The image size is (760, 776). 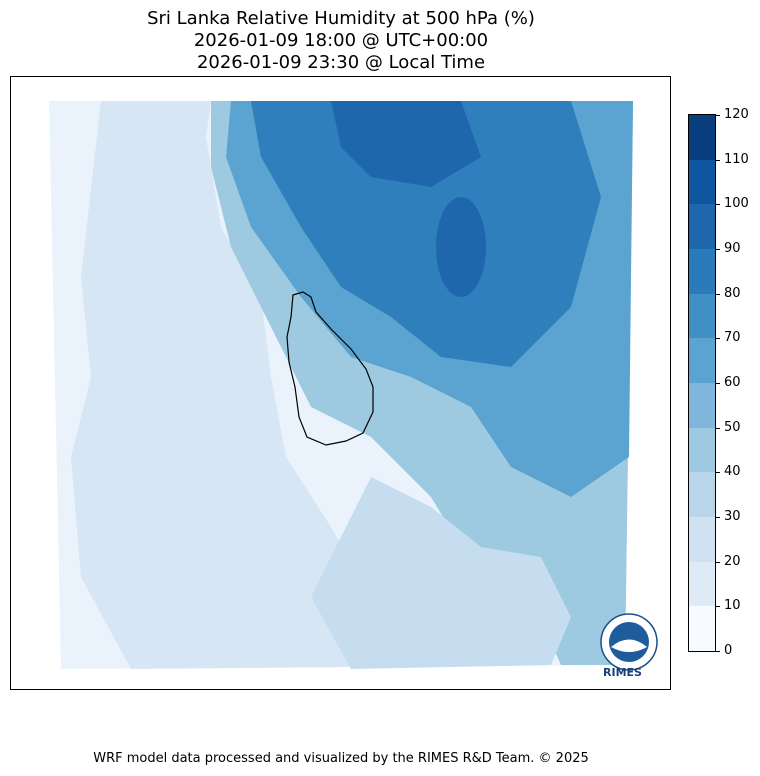 I want to click on colorbar-tick-label: 20, so click(x=732, y=561).